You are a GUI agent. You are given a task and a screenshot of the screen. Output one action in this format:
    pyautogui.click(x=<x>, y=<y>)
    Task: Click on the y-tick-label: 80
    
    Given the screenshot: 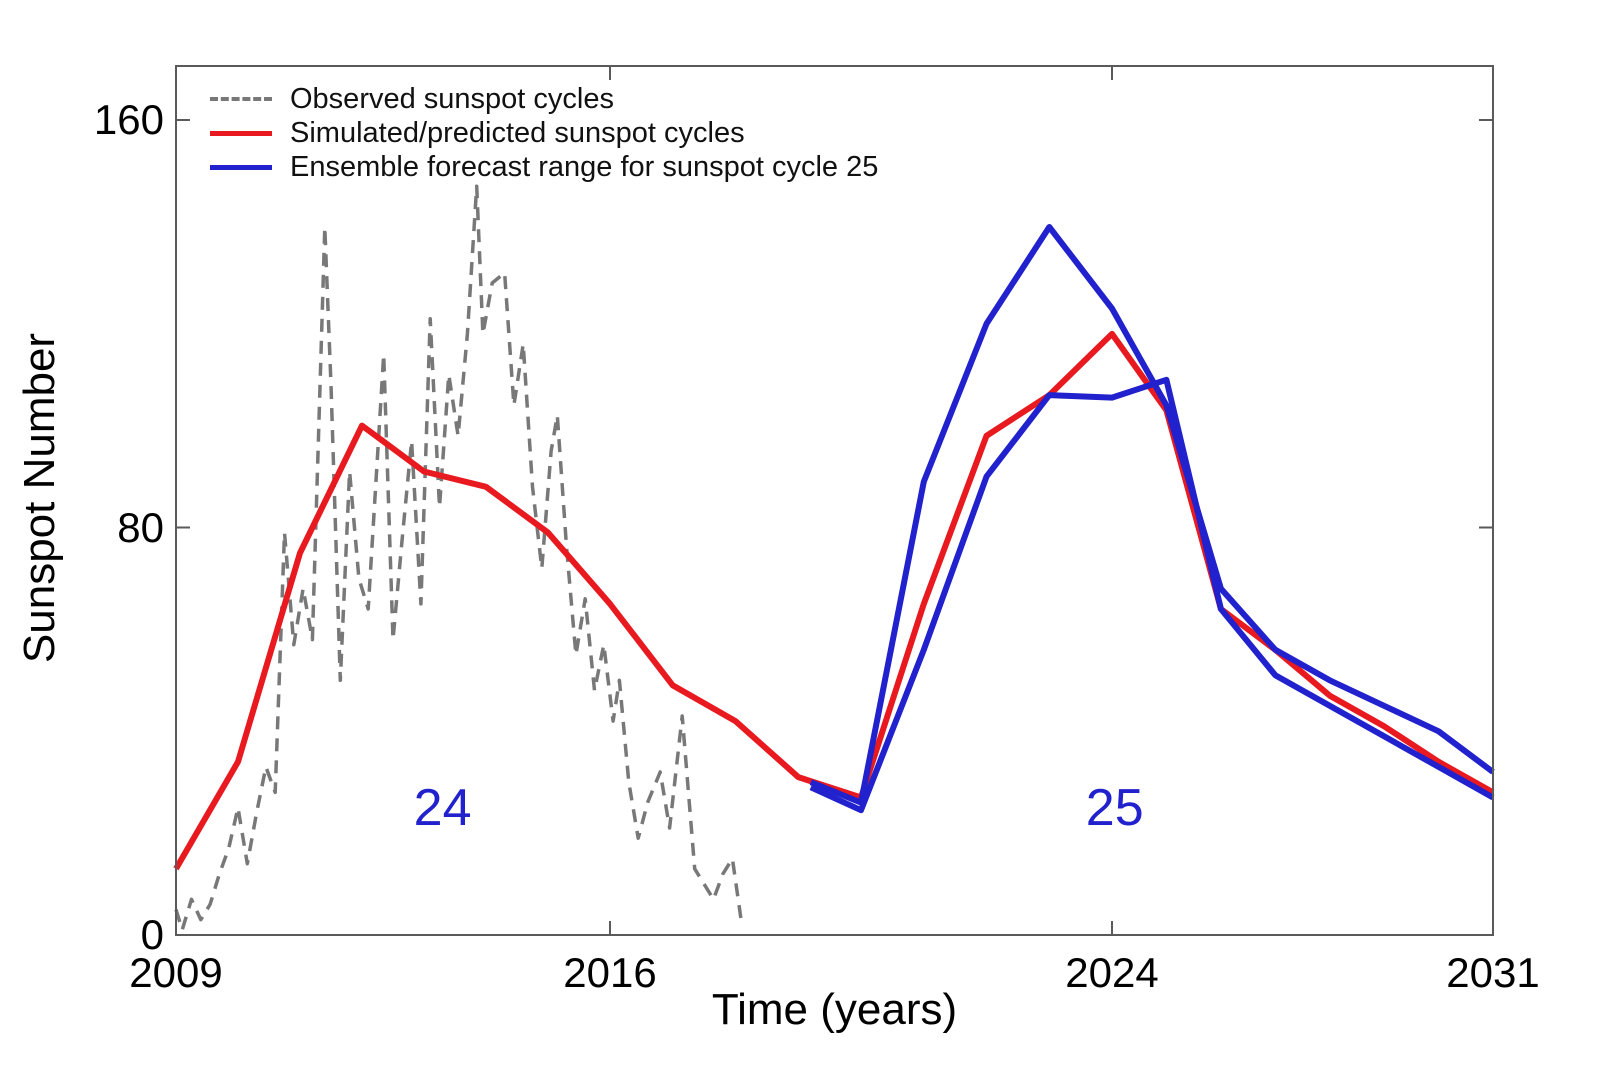 What is the action you would take?
    pyautogui.click(x=140, y=527)
    